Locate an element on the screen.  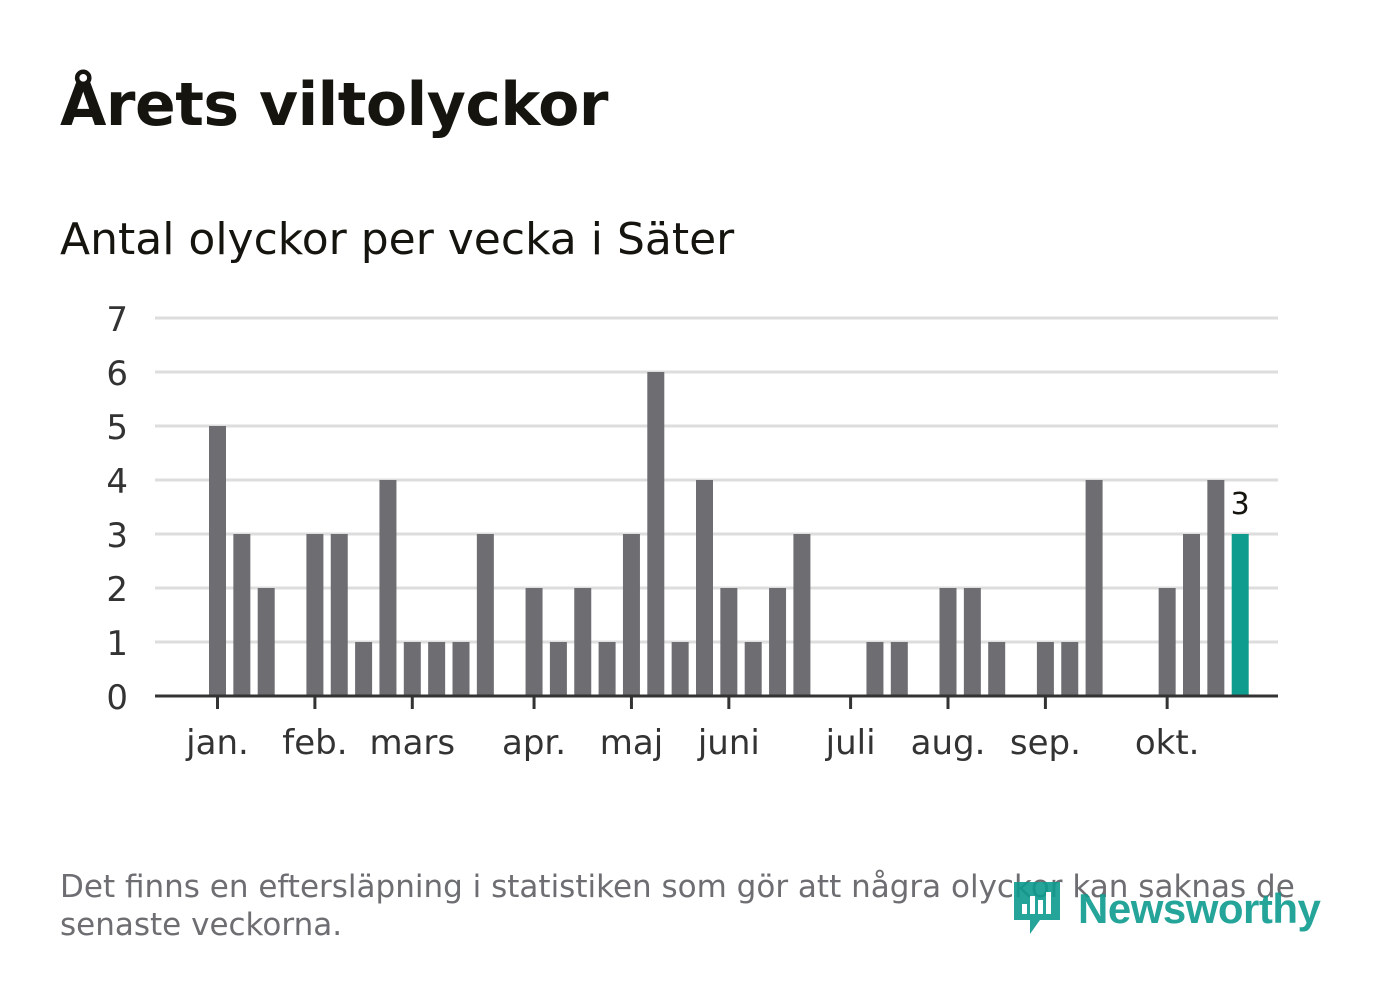
y-tick-label: 7 is located at coordinates (117, 320).